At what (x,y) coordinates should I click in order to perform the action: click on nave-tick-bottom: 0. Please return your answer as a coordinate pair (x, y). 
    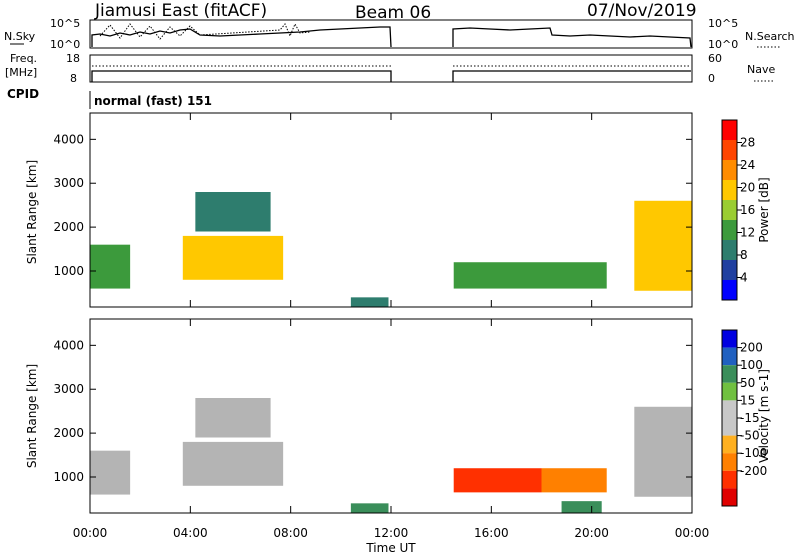
    Looking at the image, I should click on (711, 78).